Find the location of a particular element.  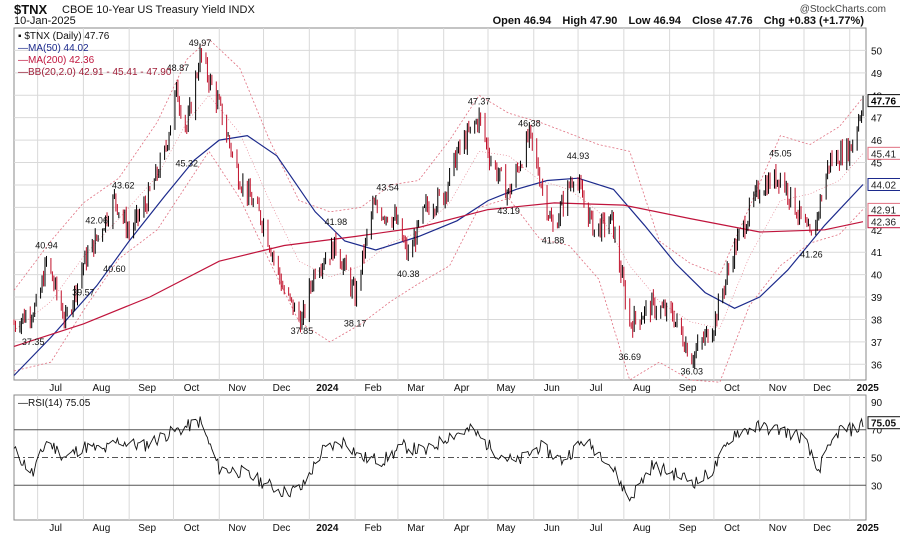

rsi-flag-label: 75.05 is located at coordinates (883, 424).